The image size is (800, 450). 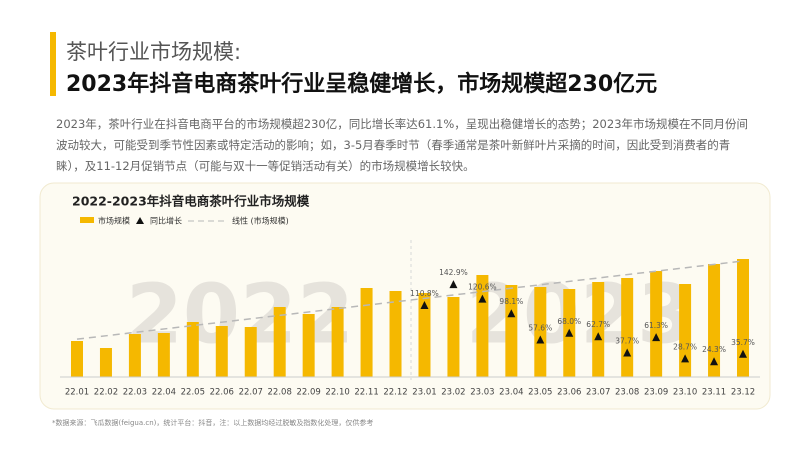 What do you see at coordinates (685, 346) in the screenshot?
I see `data-label: 28.7%` at bounding box center [685, 346].